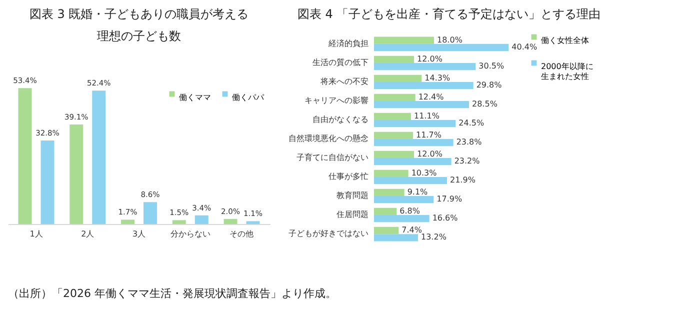 This screenshot has width=680, height=317. Describe the element at coordinates (491, 66) in the screenshot. I see `data-label: 30.5%` at that location.